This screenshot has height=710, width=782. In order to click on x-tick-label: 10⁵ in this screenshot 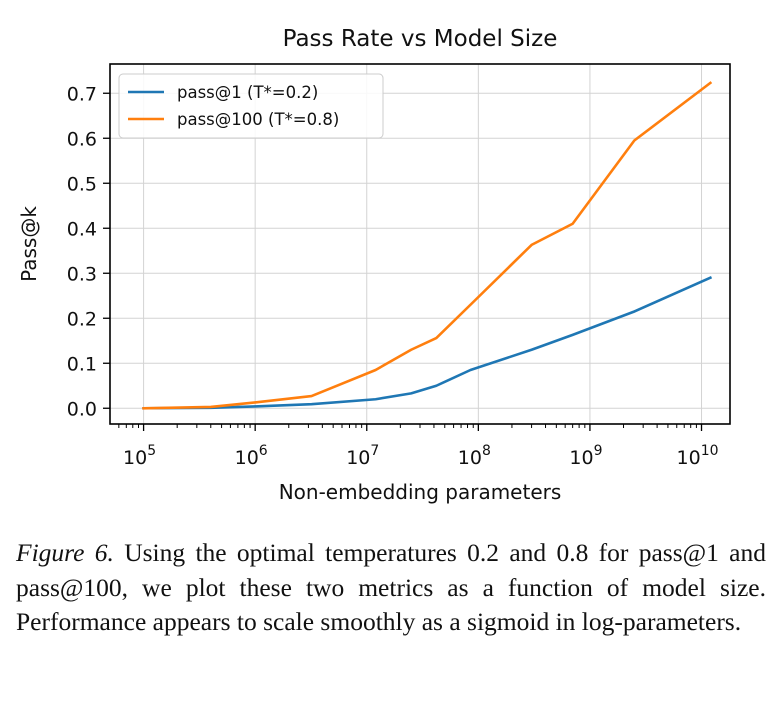, I will do `click(139, 456)`.